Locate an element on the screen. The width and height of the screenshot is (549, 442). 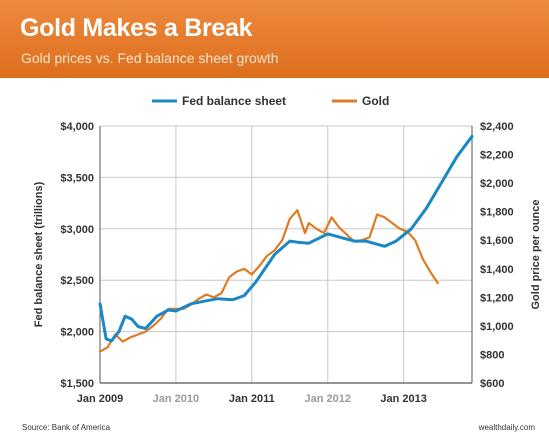
y-left-tick-label: $4,000 is located at coordinates (77, 127).